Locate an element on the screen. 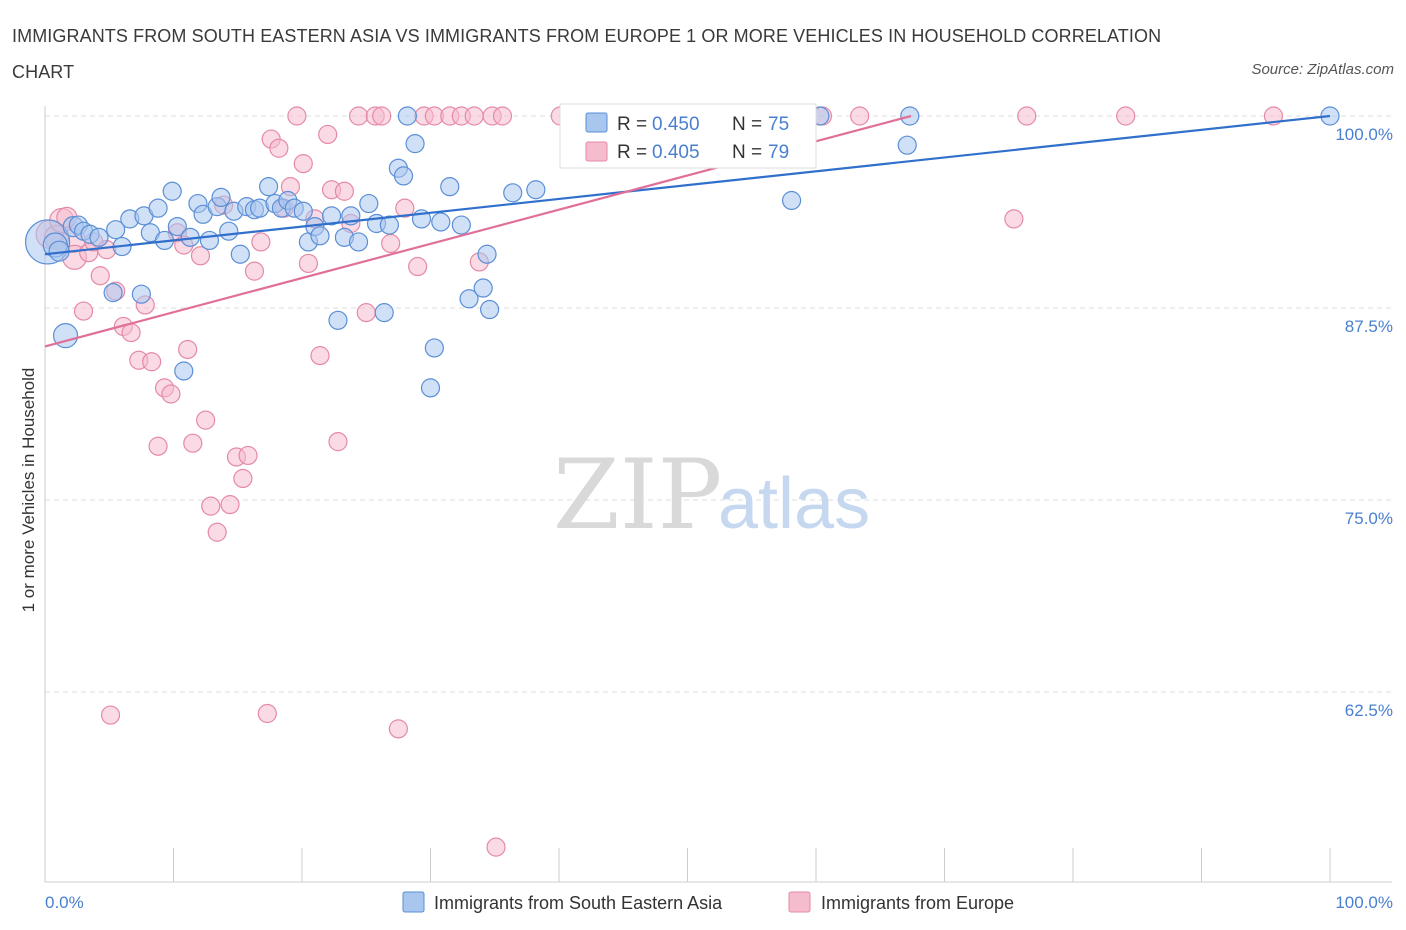 This screenshot has height=930, width=1406. watermark: ZIP atlas is located at coordinates (711, 495).